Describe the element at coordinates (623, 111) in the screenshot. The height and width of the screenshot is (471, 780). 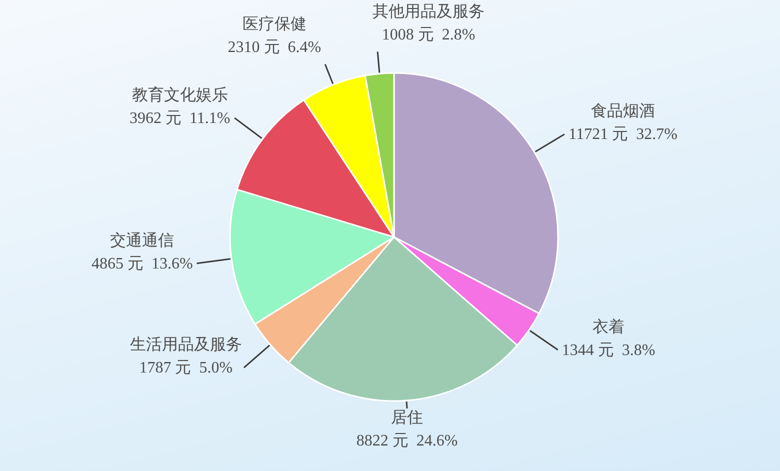
I see `slice-label: 食品烟酒` at that location.